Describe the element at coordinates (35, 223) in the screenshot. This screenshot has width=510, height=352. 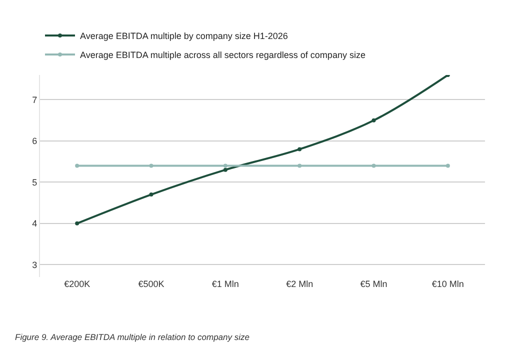
I see `y-tick-label: 4` at that location.